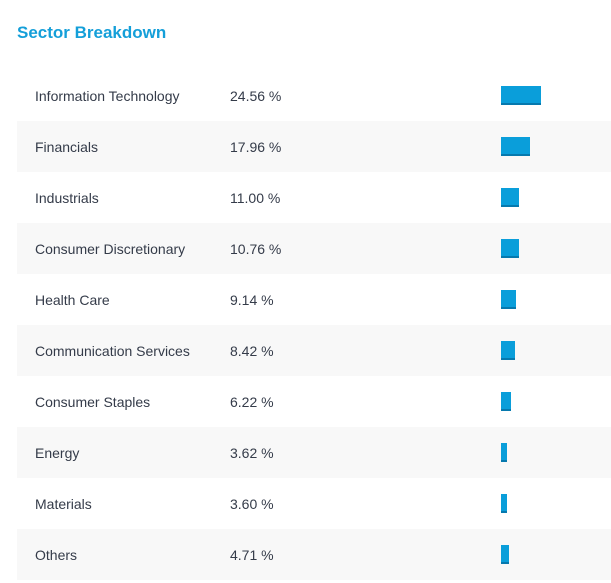 The height and width of the screenshot is (583, 611). Describe the element at coordinates (252, 401) in the screenshot. I see `sector-percent: 6.22 %` at that location.